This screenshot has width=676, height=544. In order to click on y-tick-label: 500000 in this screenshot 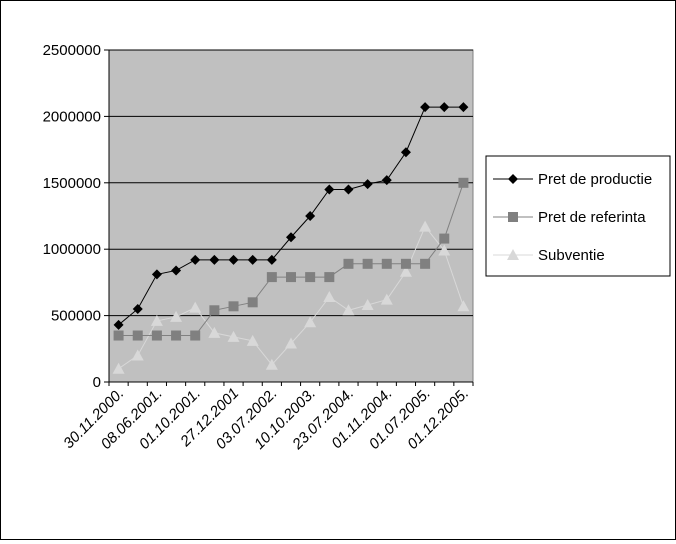, I will do `click(76, 316)`.